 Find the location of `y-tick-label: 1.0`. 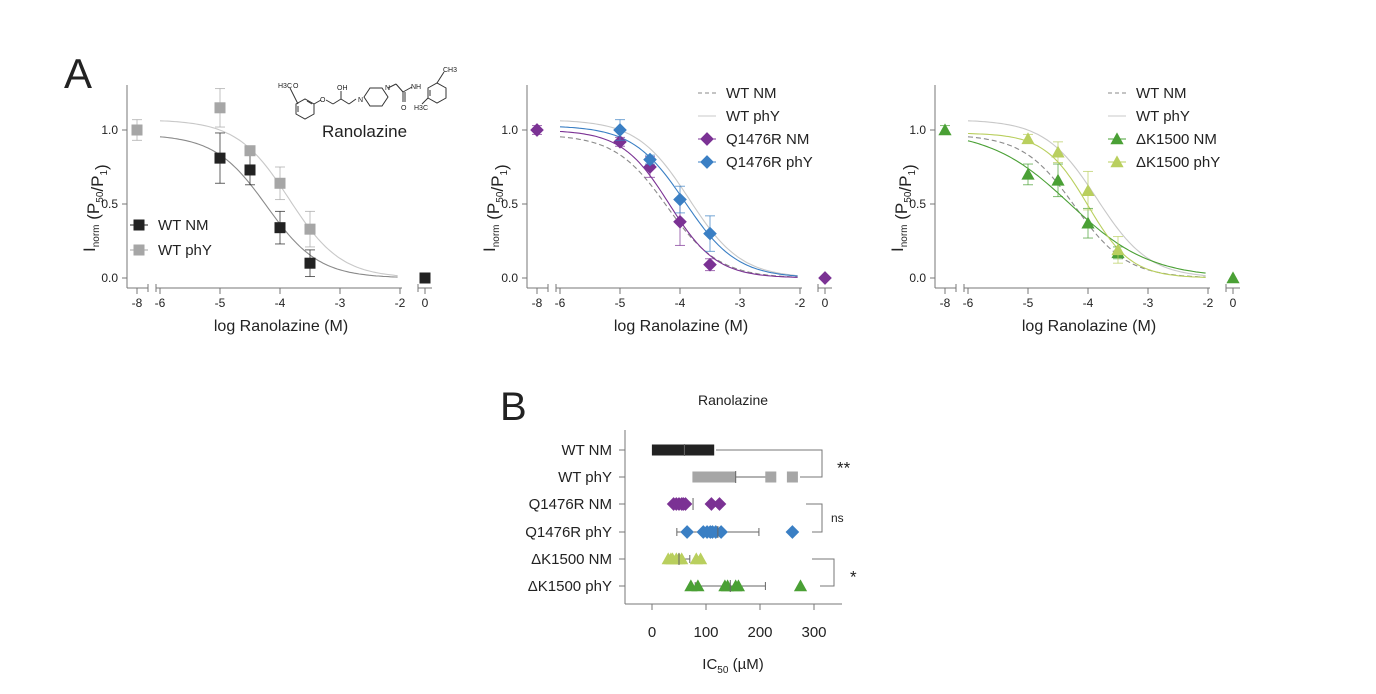

y-tick-label: 1.0 is located at coordinates (109, 130).